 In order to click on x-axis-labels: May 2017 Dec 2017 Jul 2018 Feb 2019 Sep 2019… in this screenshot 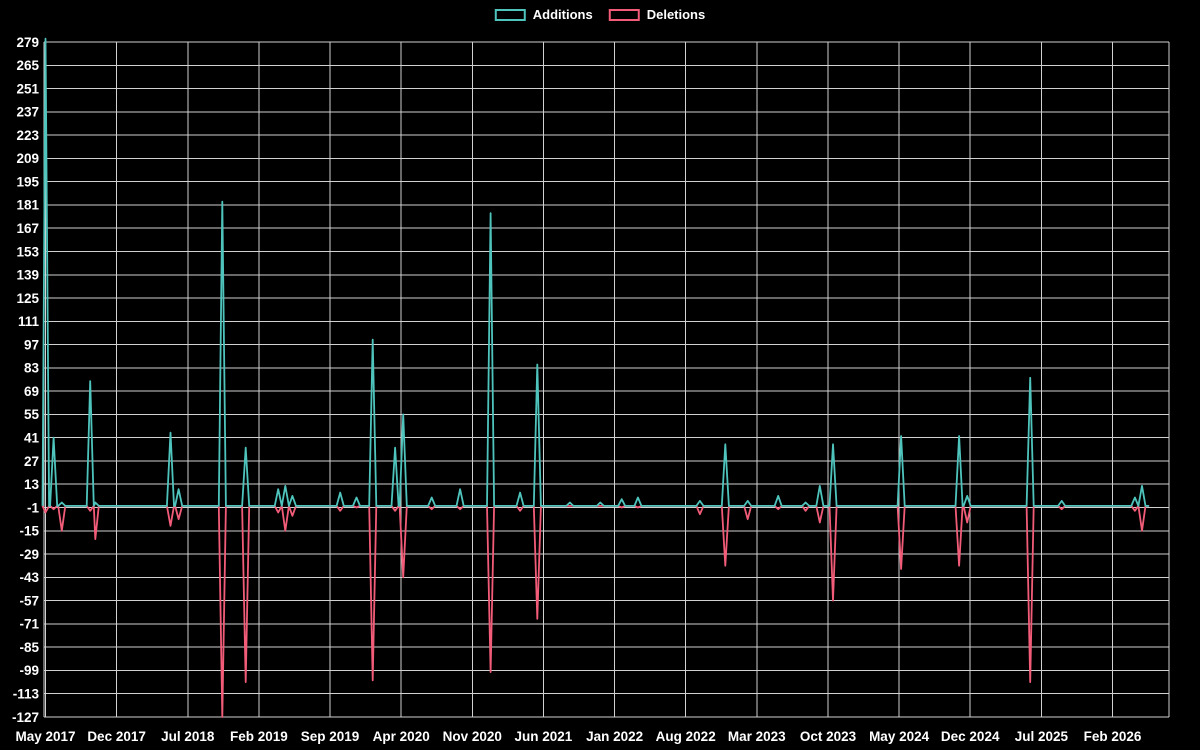, I will do `click(578, 736)`.